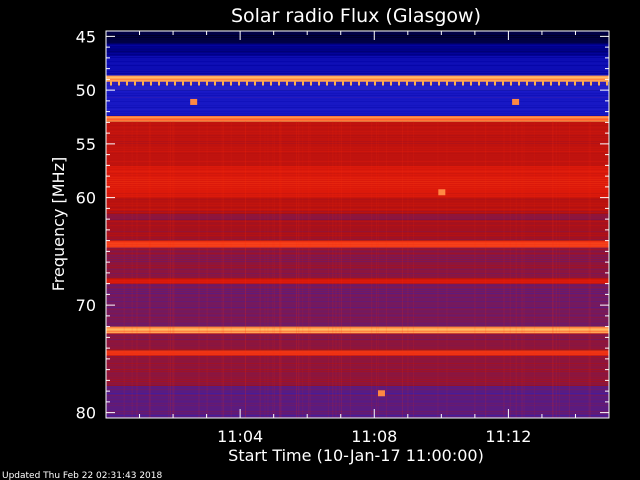 Image resolution: width=640 pixels, height=480 pixels. Describe the element at coordinates (86, 413) in the screenshot. I see `y-tick-label: 80` at that location.